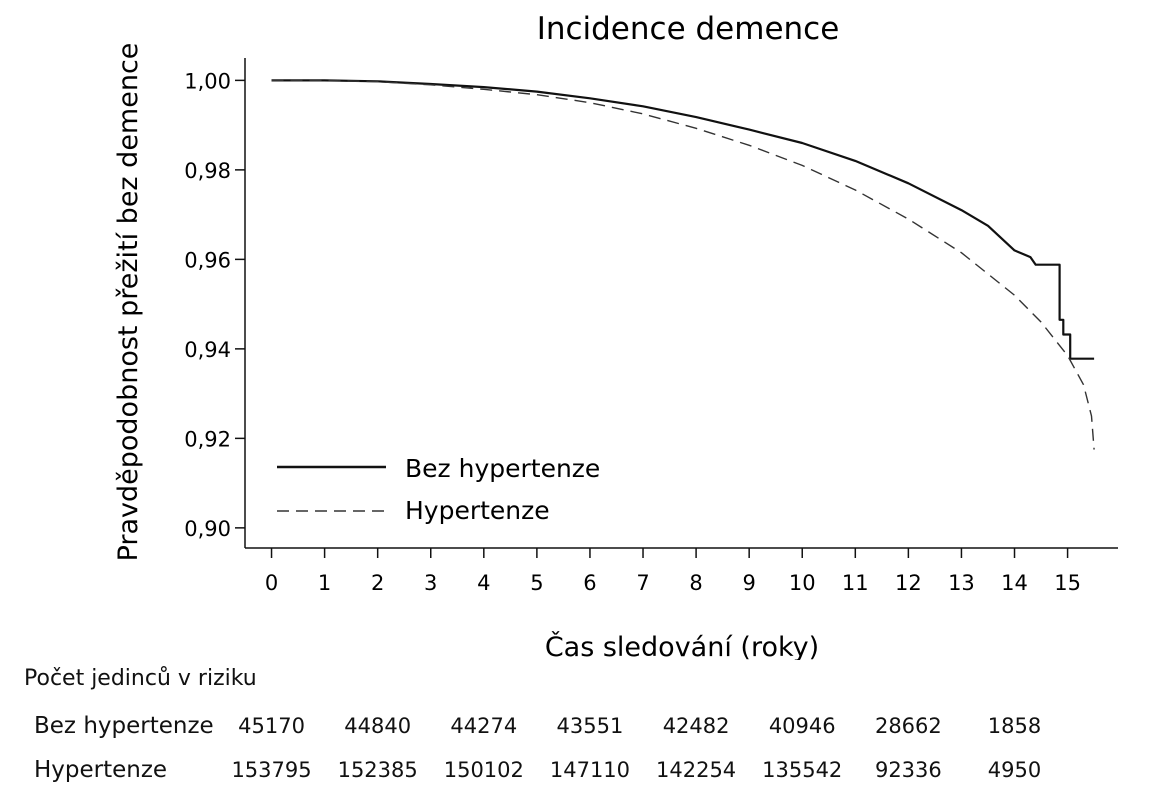 This screenshot has height=800, width=1159. Describe the element at coordinates (207, 171) in the screenshot. I see `y-tick-label: 0,98` at that location.